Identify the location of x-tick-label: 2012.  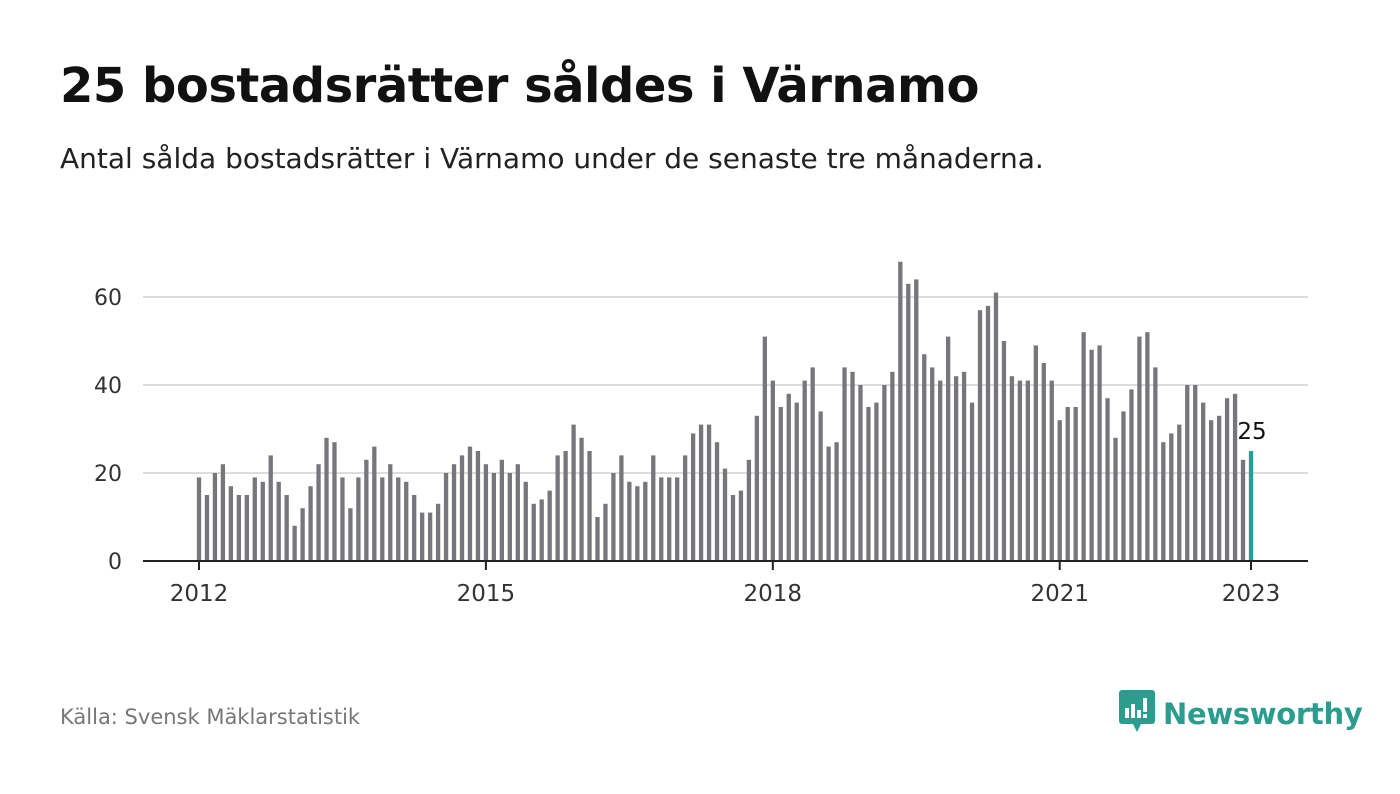
(199, 594).